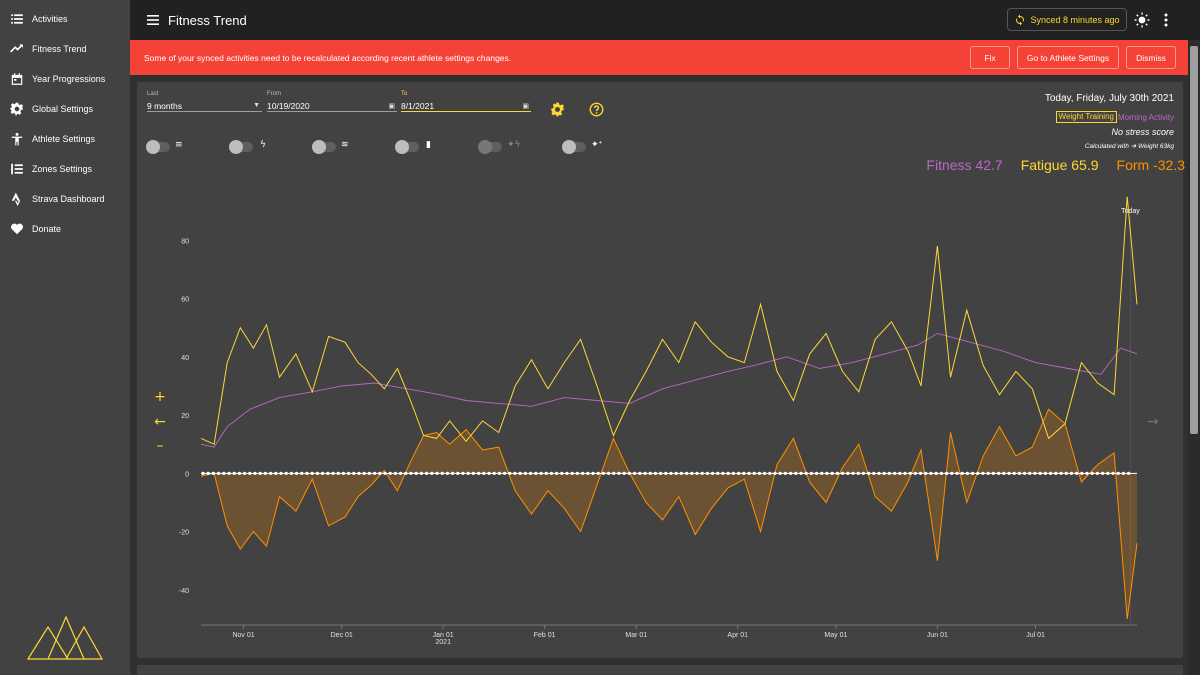 This screenshot has width=1200, height=675. I want to click on sidebar-item-strava-dashboard: Strava Dashboard, so click(65, 199).